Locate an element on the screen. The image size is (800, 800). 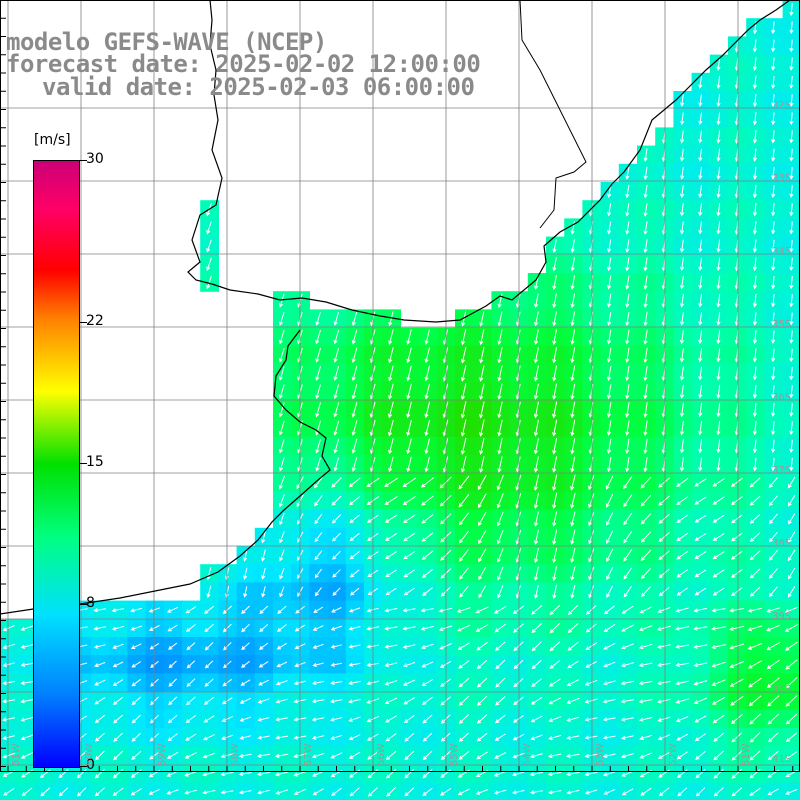
colorbar-tick-label: 0 is located at coordinates (90, 765).